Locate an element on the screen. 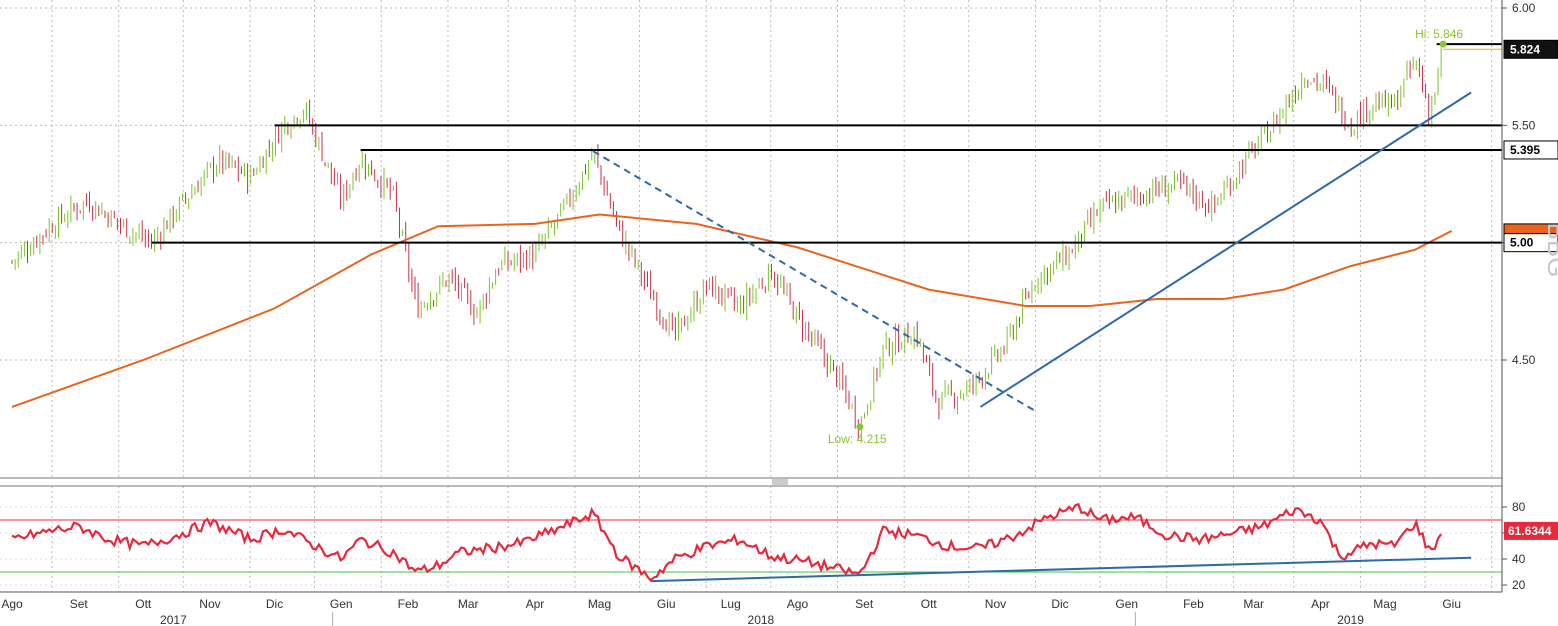 The width and height of the screenshot is (1558, 626). y-tick-label: 4.50 is located at coordinates (1524, 360).